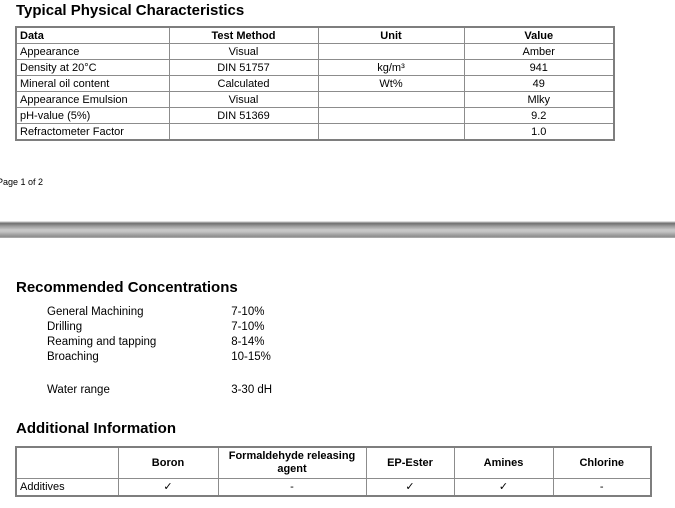 This screenshot has width=675, height=508. I want to click on column-header-unit: Unit, so click(391, 35).